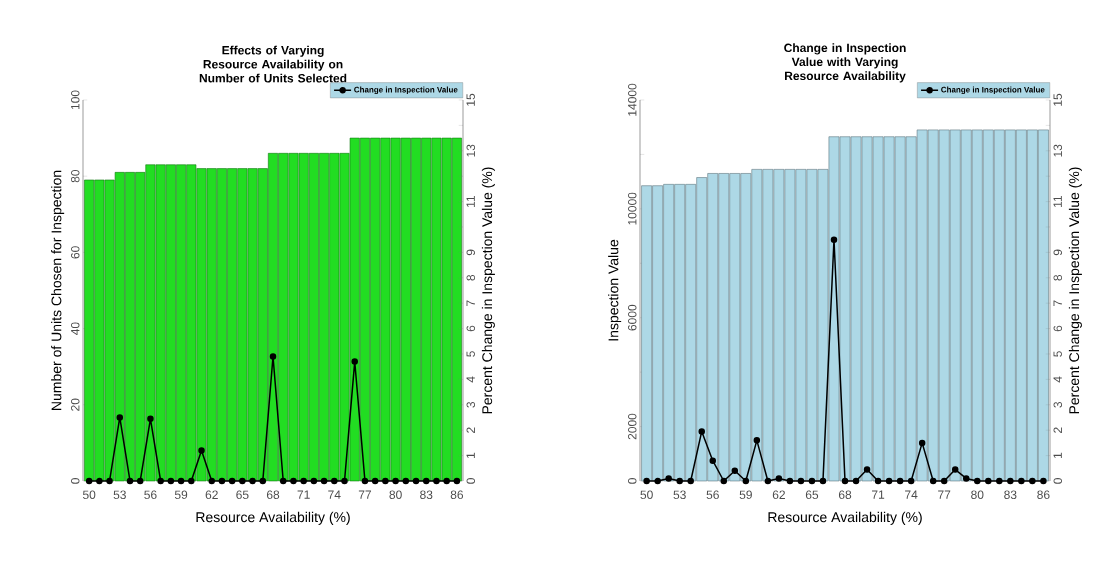  What do you see at coordinates (1058, 252) in the screenshot?
I see `y2-tick-label: 9` at bounding box center [1058, 252].